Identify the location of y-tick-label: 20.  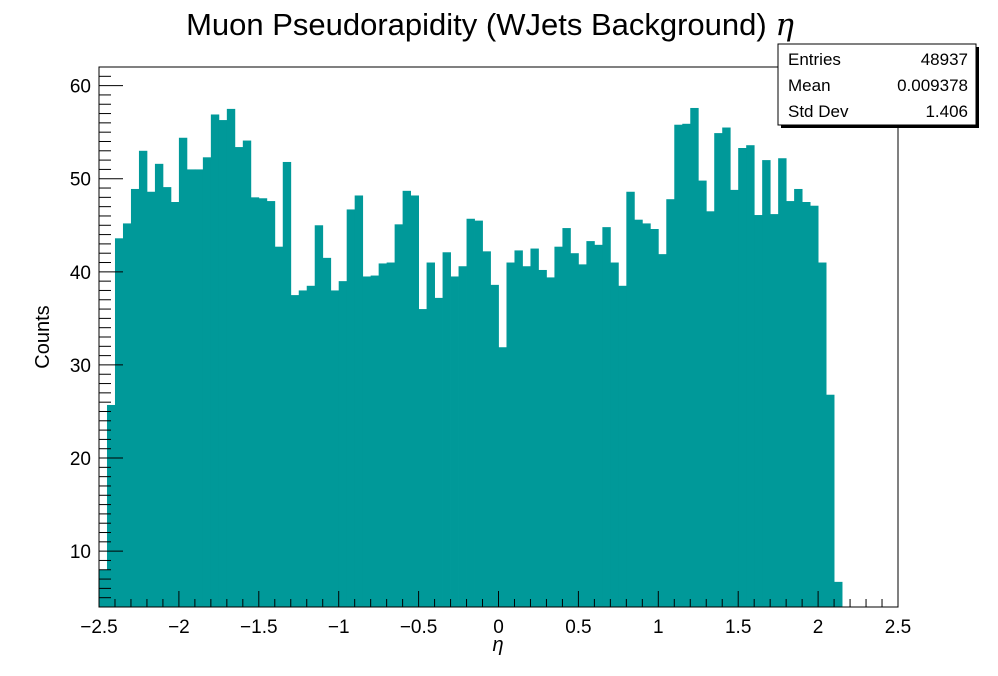
(80, 459).